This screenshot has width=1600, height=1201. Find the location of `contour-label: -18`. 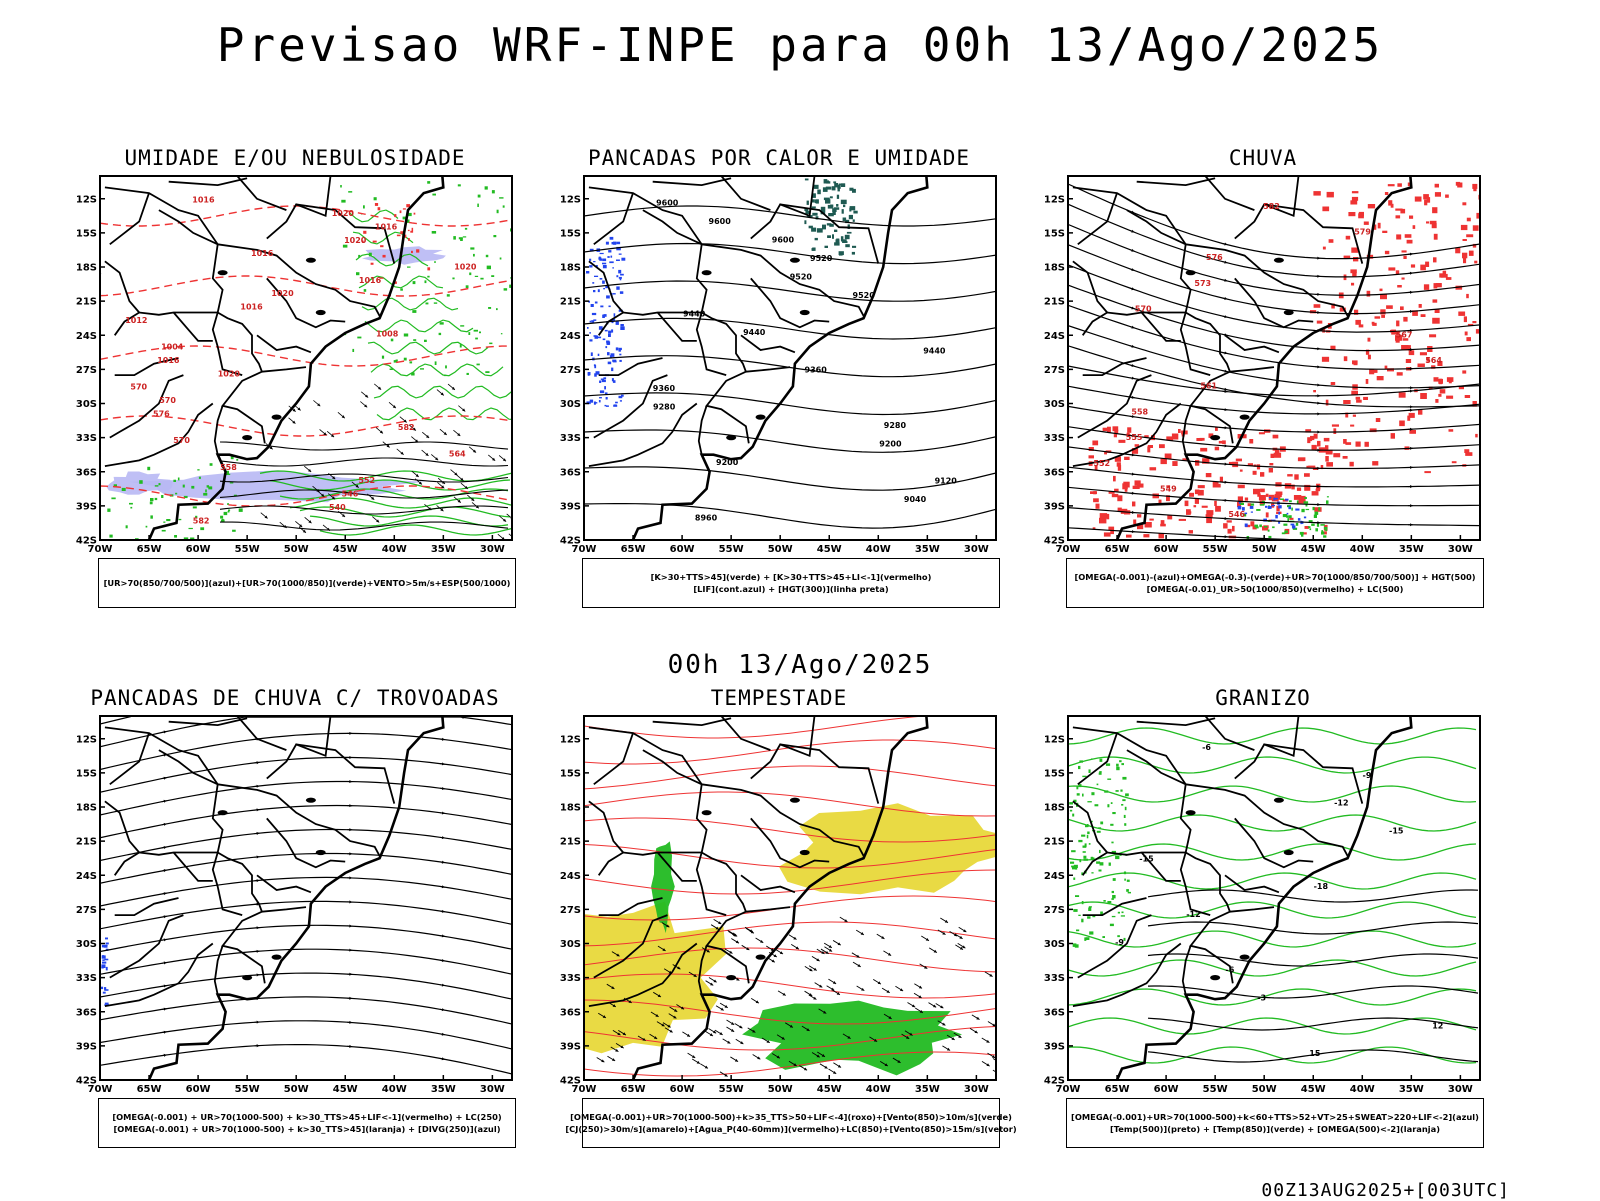

contour-label: -18 is located at coordinates (1321, 886).